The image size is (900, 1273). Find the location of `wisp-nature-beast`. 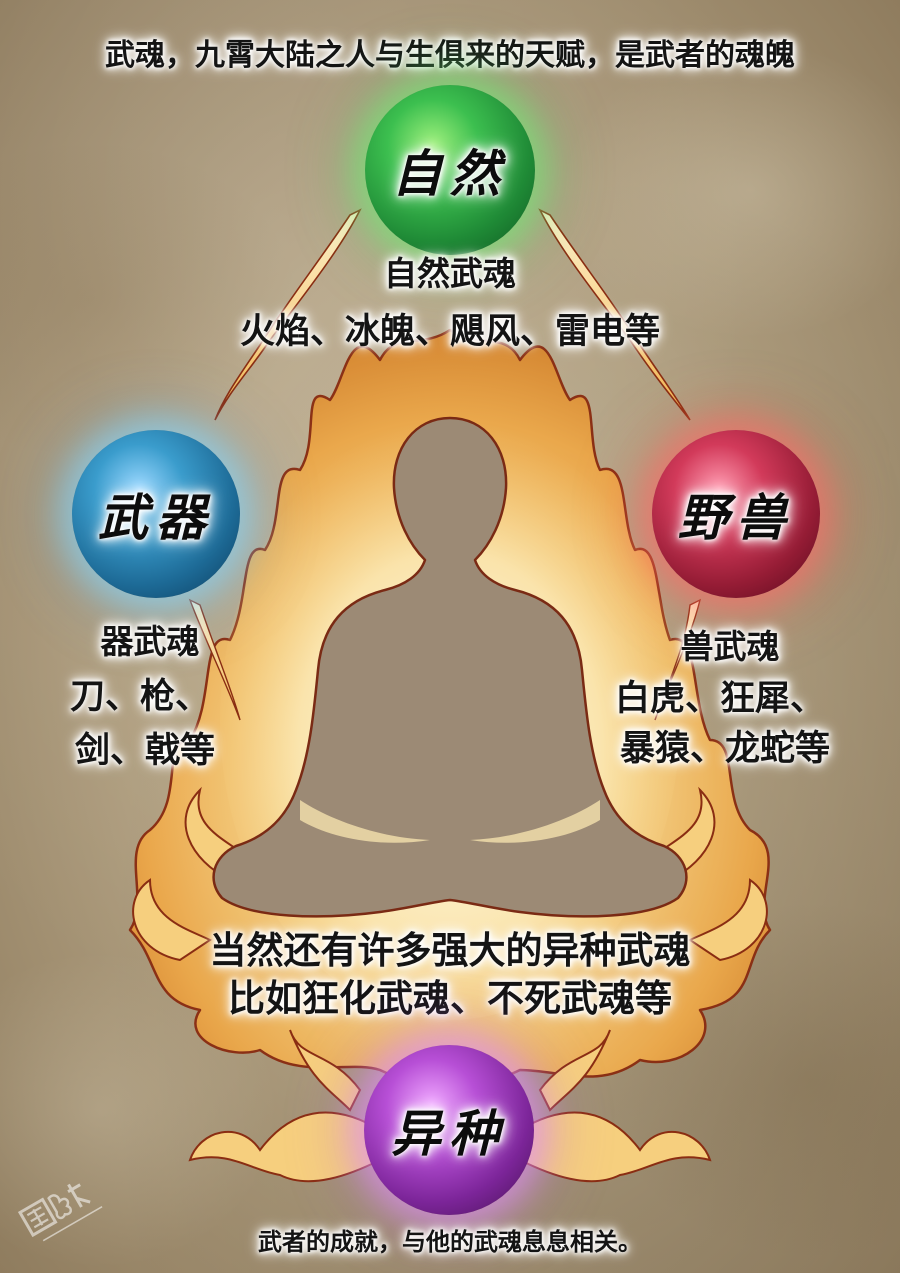

wisp-nature-beast is located at coordinates (614, 314).